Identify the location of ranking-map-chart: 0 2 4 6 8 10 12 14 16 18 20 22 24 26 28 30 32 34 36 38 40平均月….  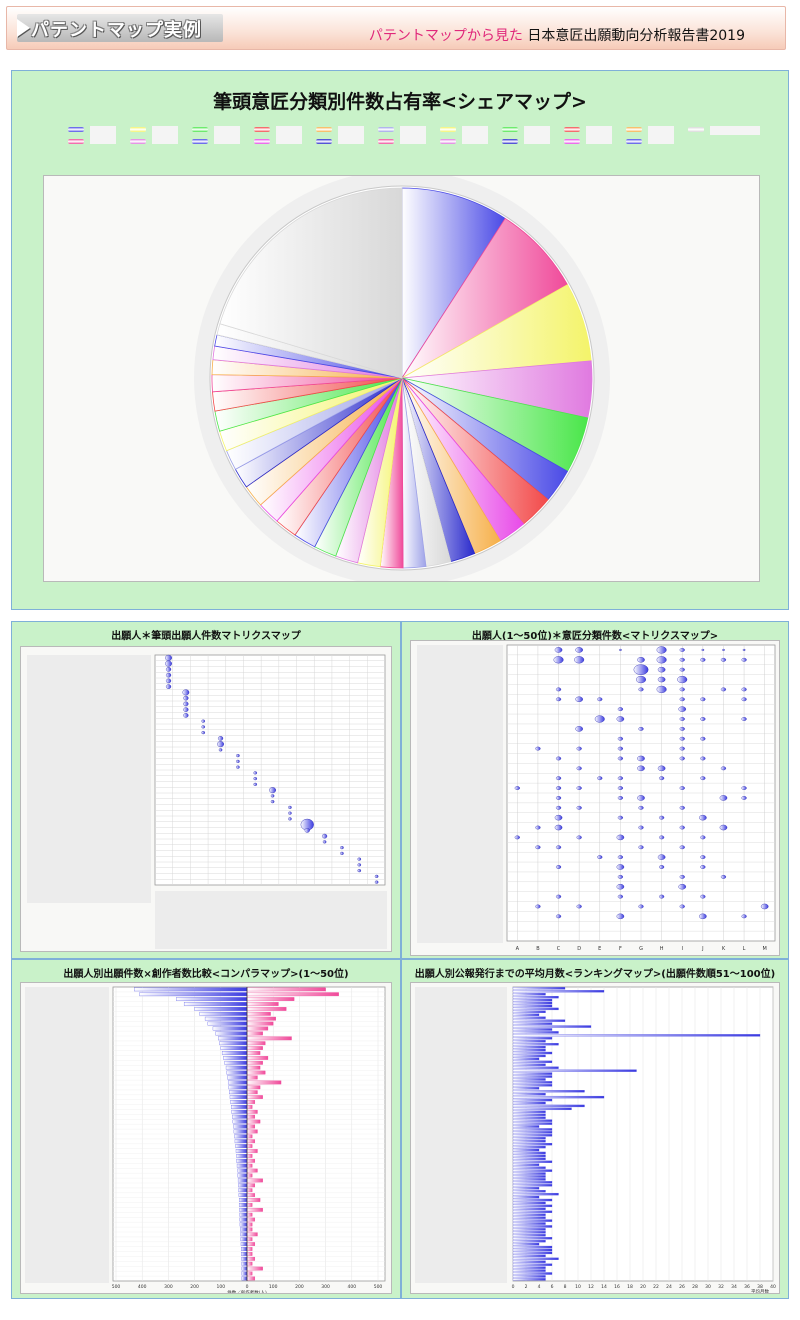
(595, 1139).